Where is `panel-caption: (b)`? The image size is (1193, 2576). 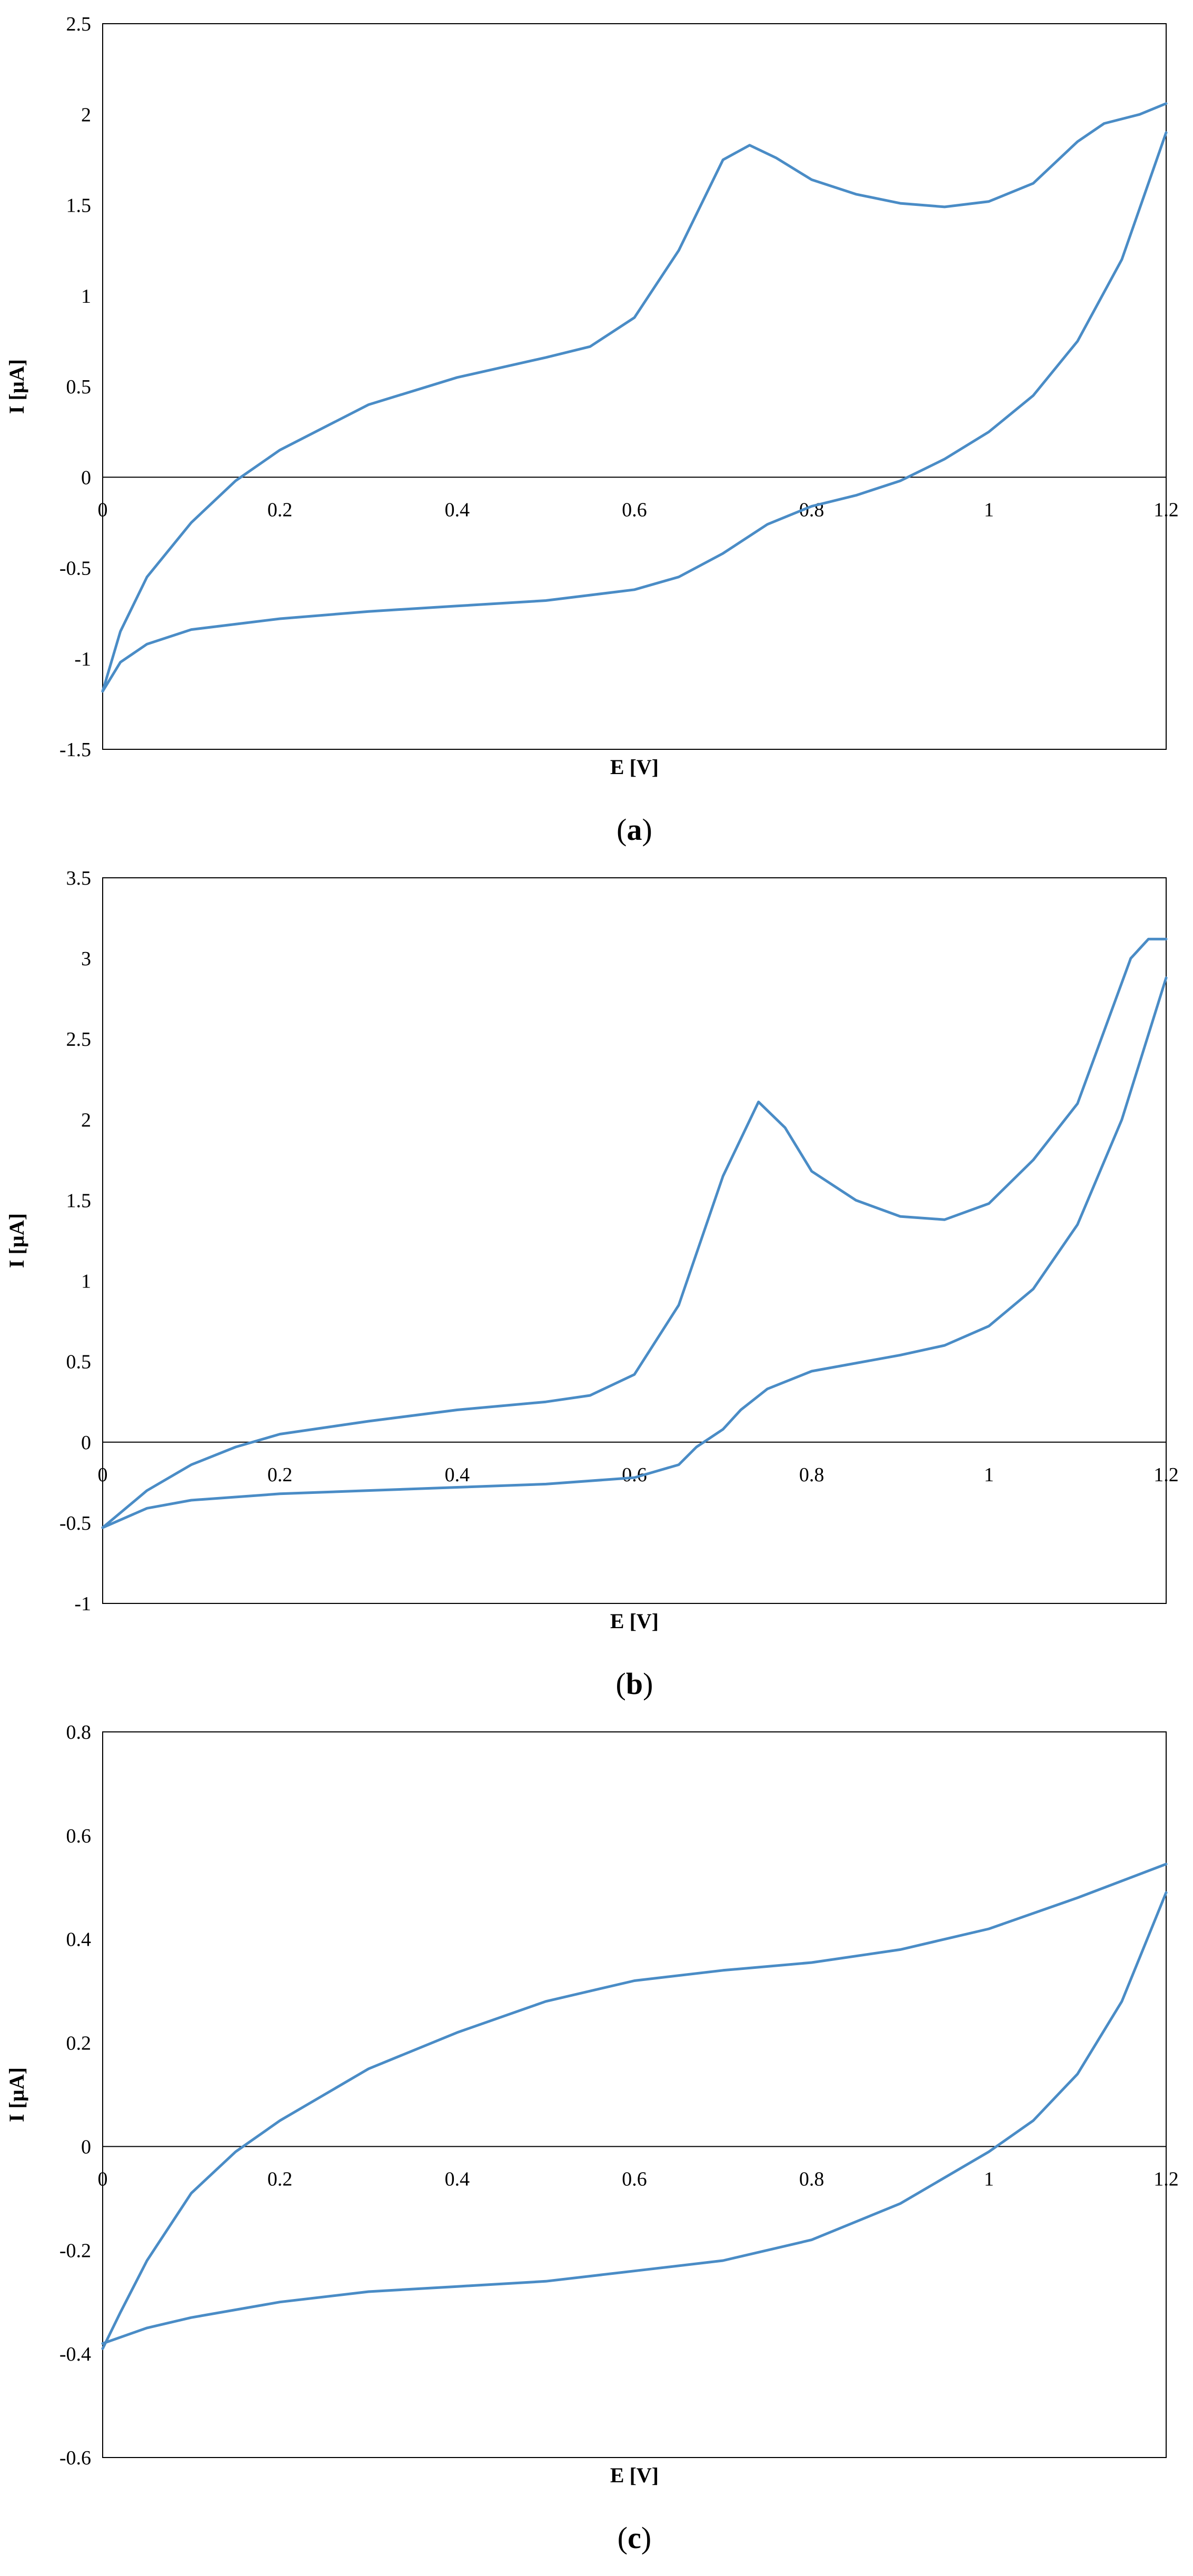
panel-caption: (b) is located at coordinates (634, 1684).